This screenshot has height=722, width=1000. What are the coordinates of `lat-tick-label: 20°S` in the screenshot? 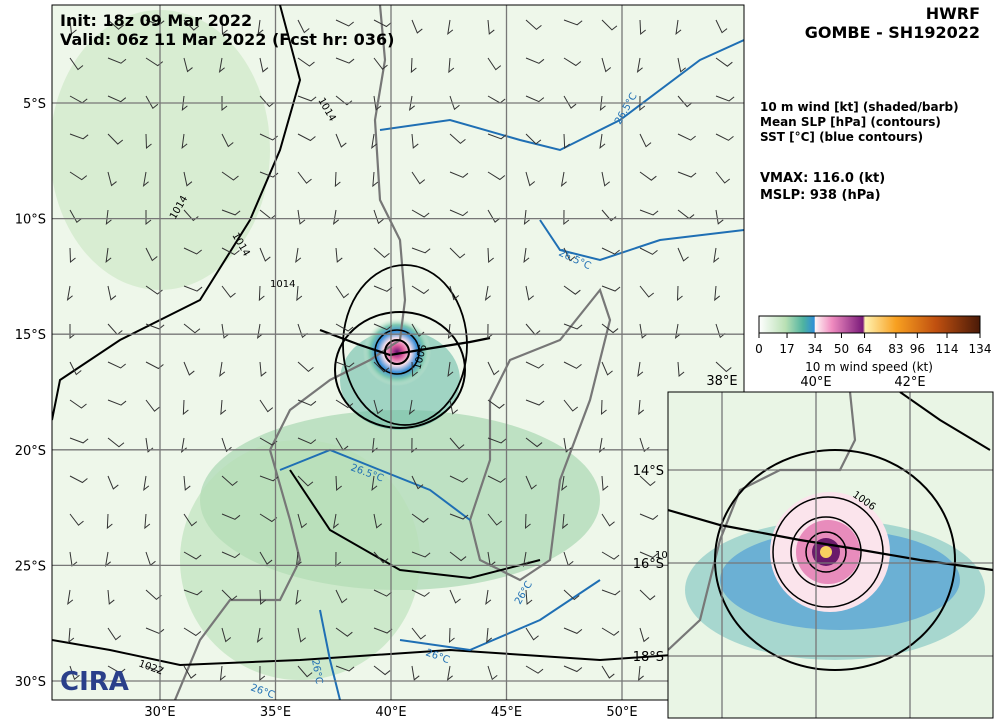 It's located at (30, 451).